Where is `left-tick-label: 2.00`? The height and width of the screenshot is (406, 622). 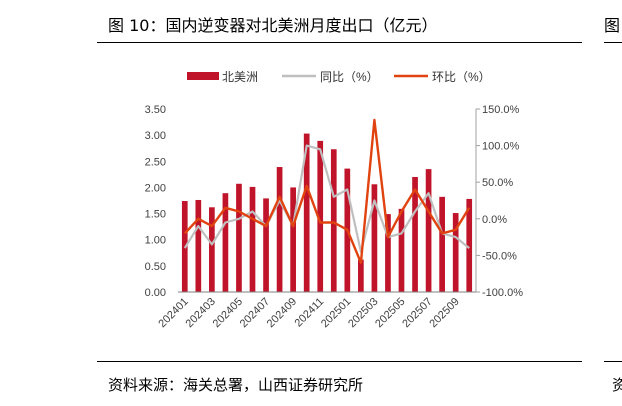 left-tick-label: 2.00 is located at coordinates (155, 188).